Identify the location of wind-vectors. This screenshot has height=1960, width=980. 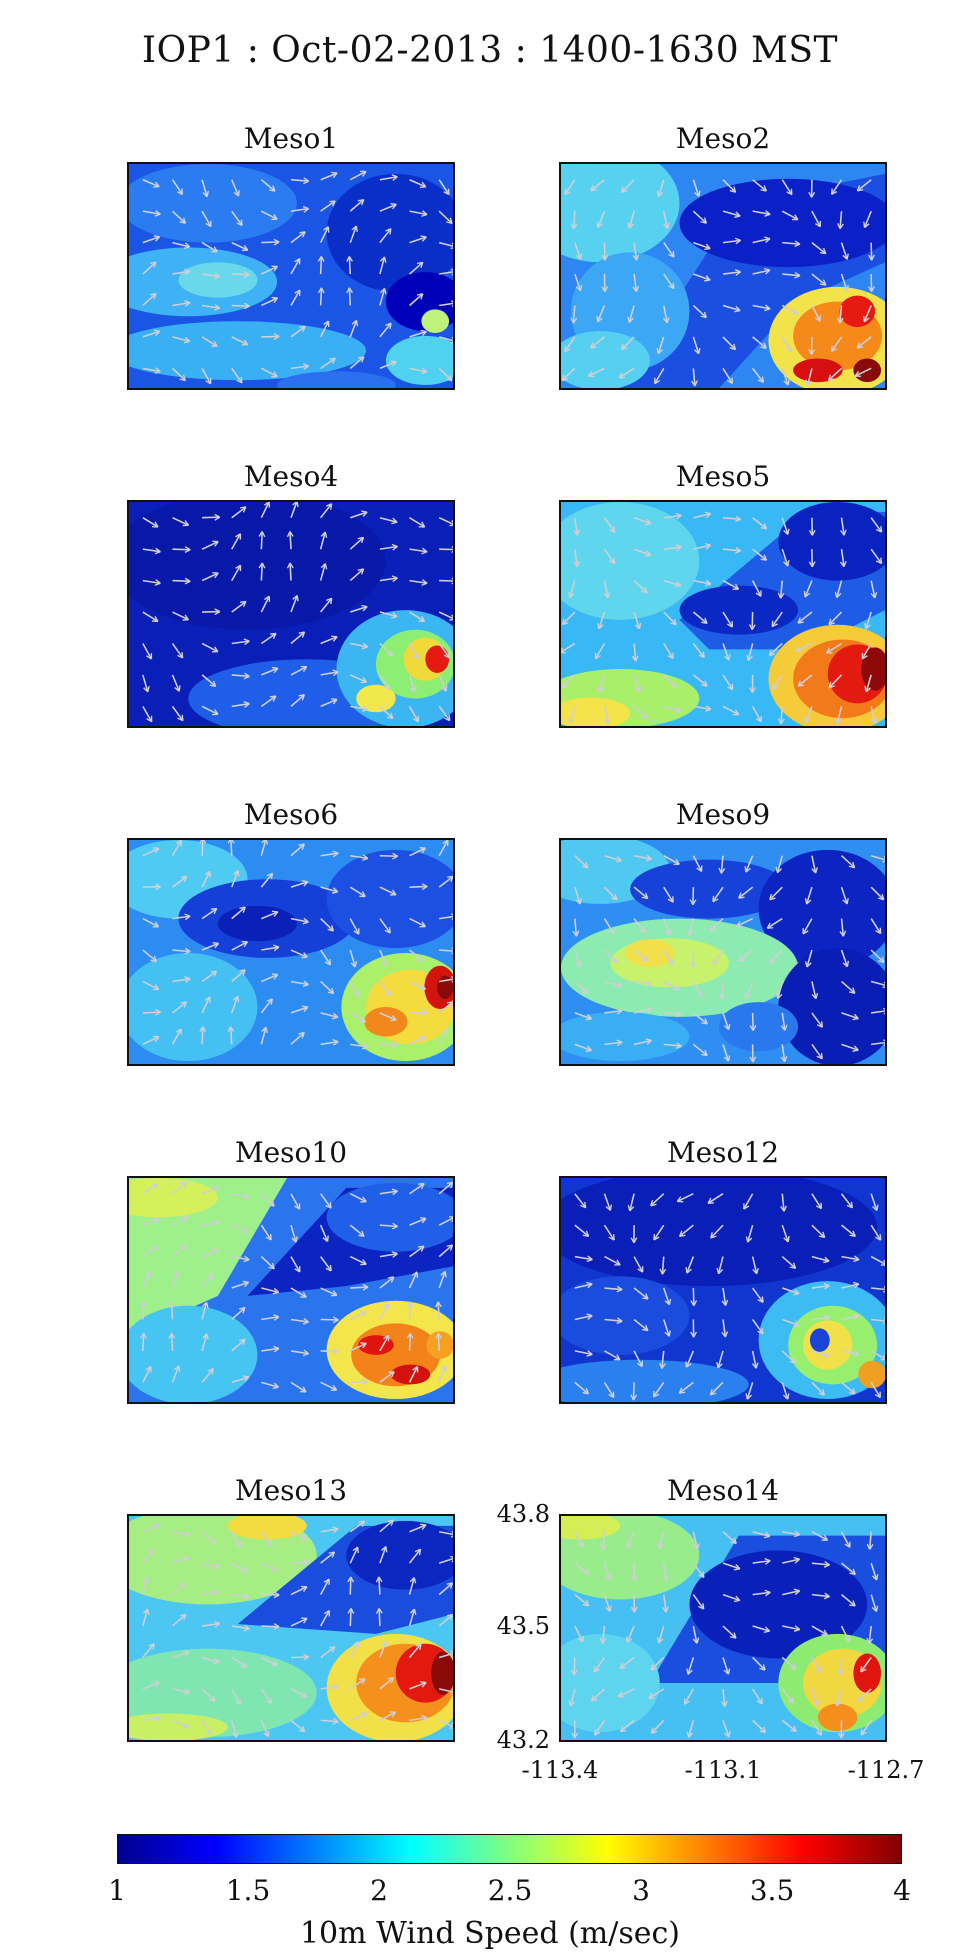
(718, 283).